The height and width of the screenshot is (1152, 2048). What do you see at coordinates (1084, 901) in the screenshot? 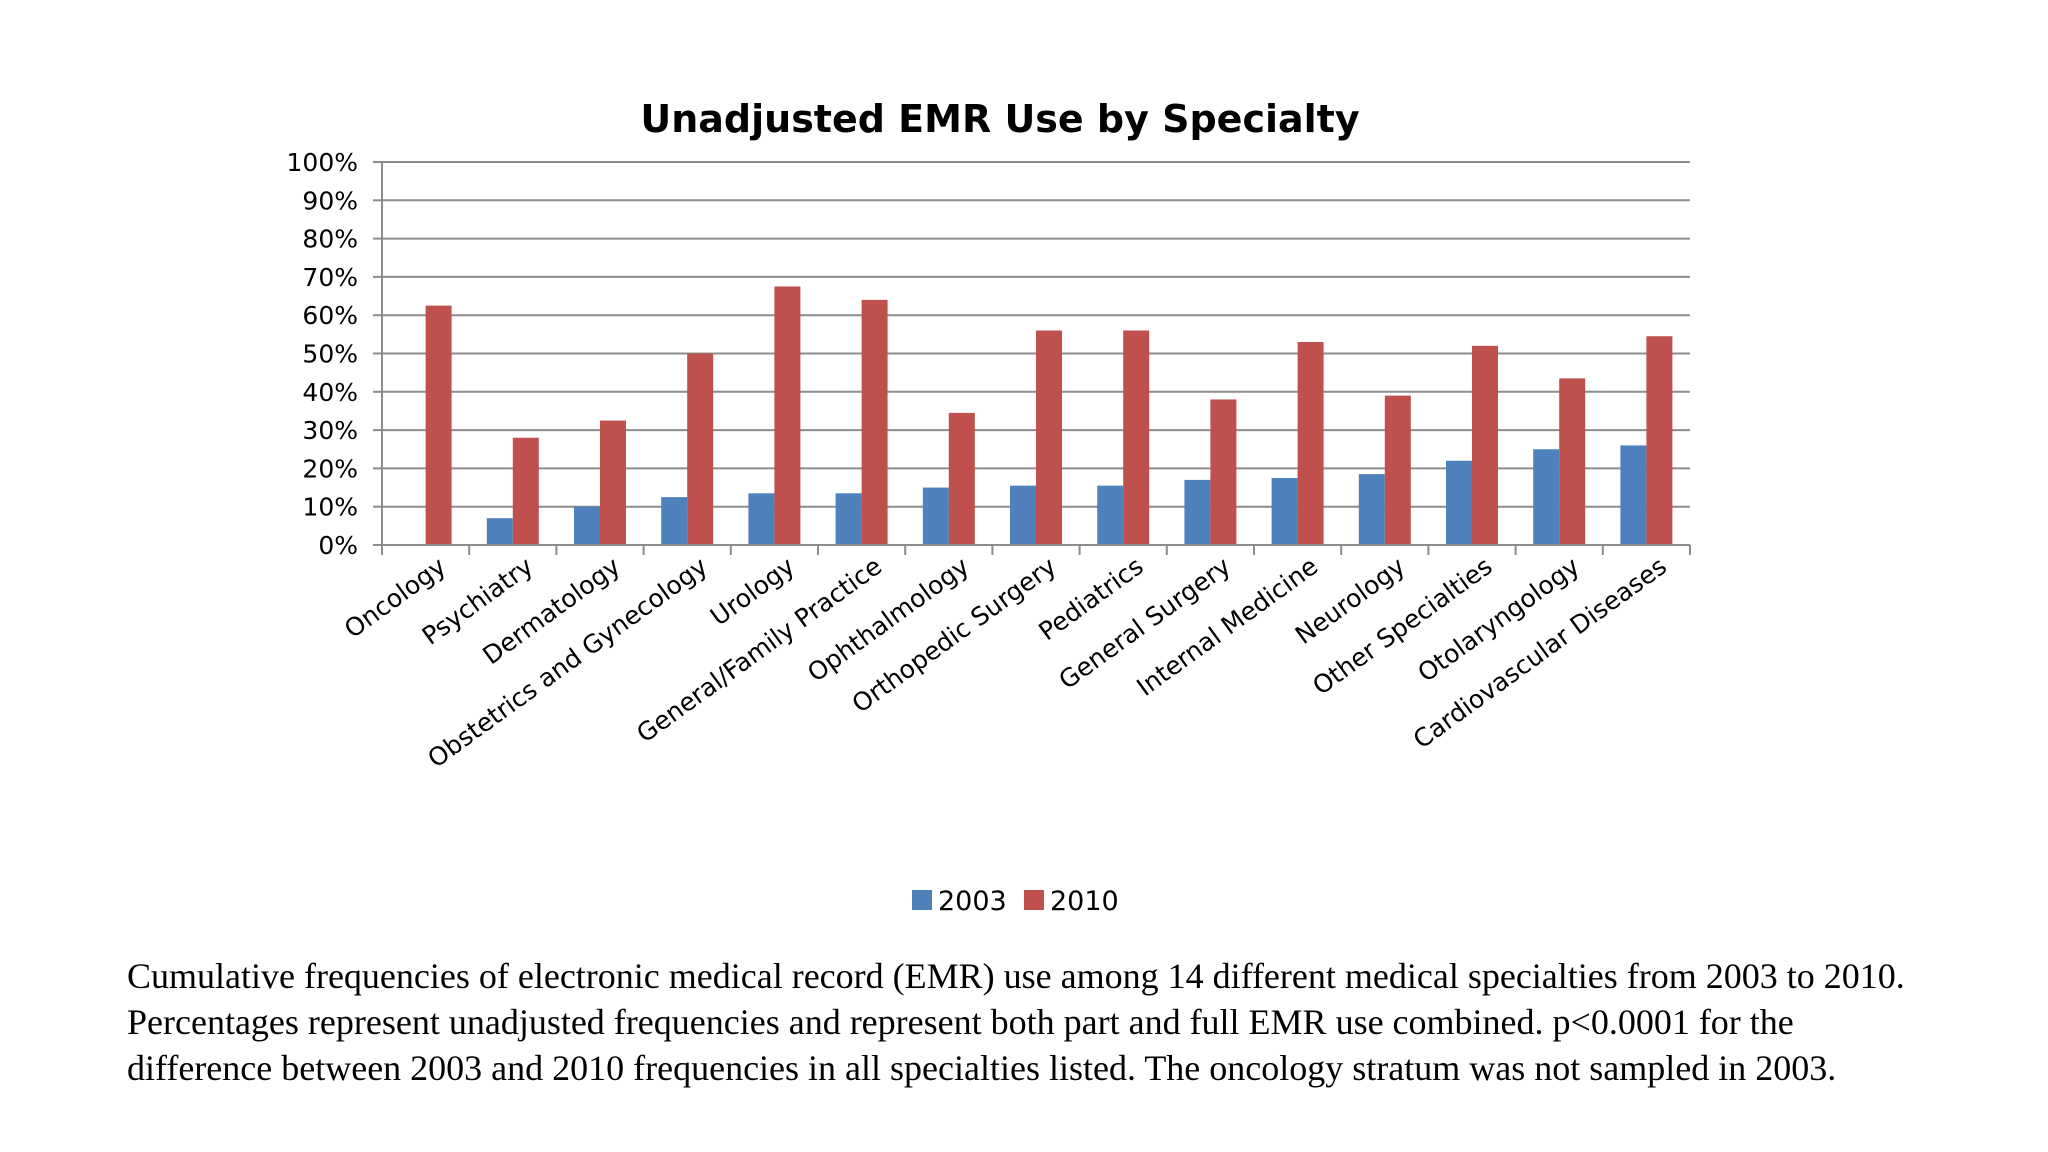
I see `legend-label-2010: 2010` at bounding box center [1084, 901].